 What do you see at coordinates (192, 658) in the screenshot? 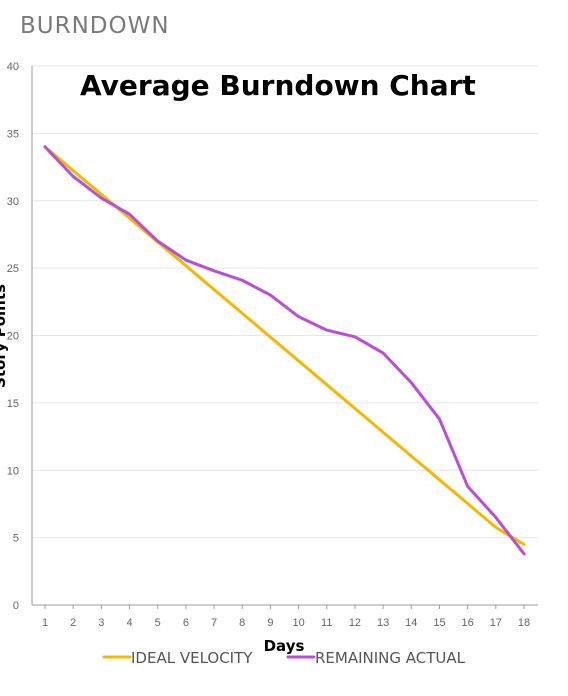
I see `legend-label: IDEAL VELOCITY` at bounding box center [192, 658].